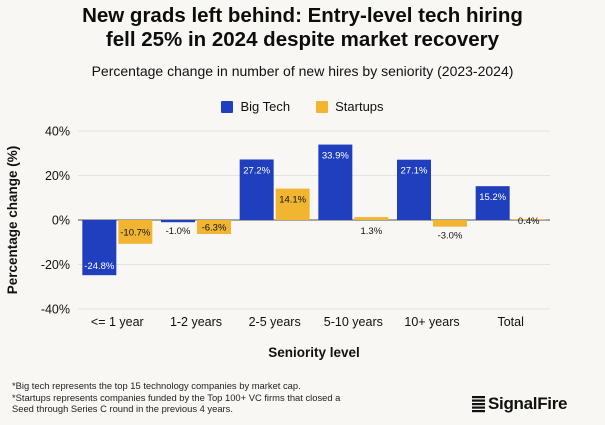  What do you see at coordinates (528, 403) in the screenshot?
I see `brand-name: SignalFire` at bounding box center [528, 403].